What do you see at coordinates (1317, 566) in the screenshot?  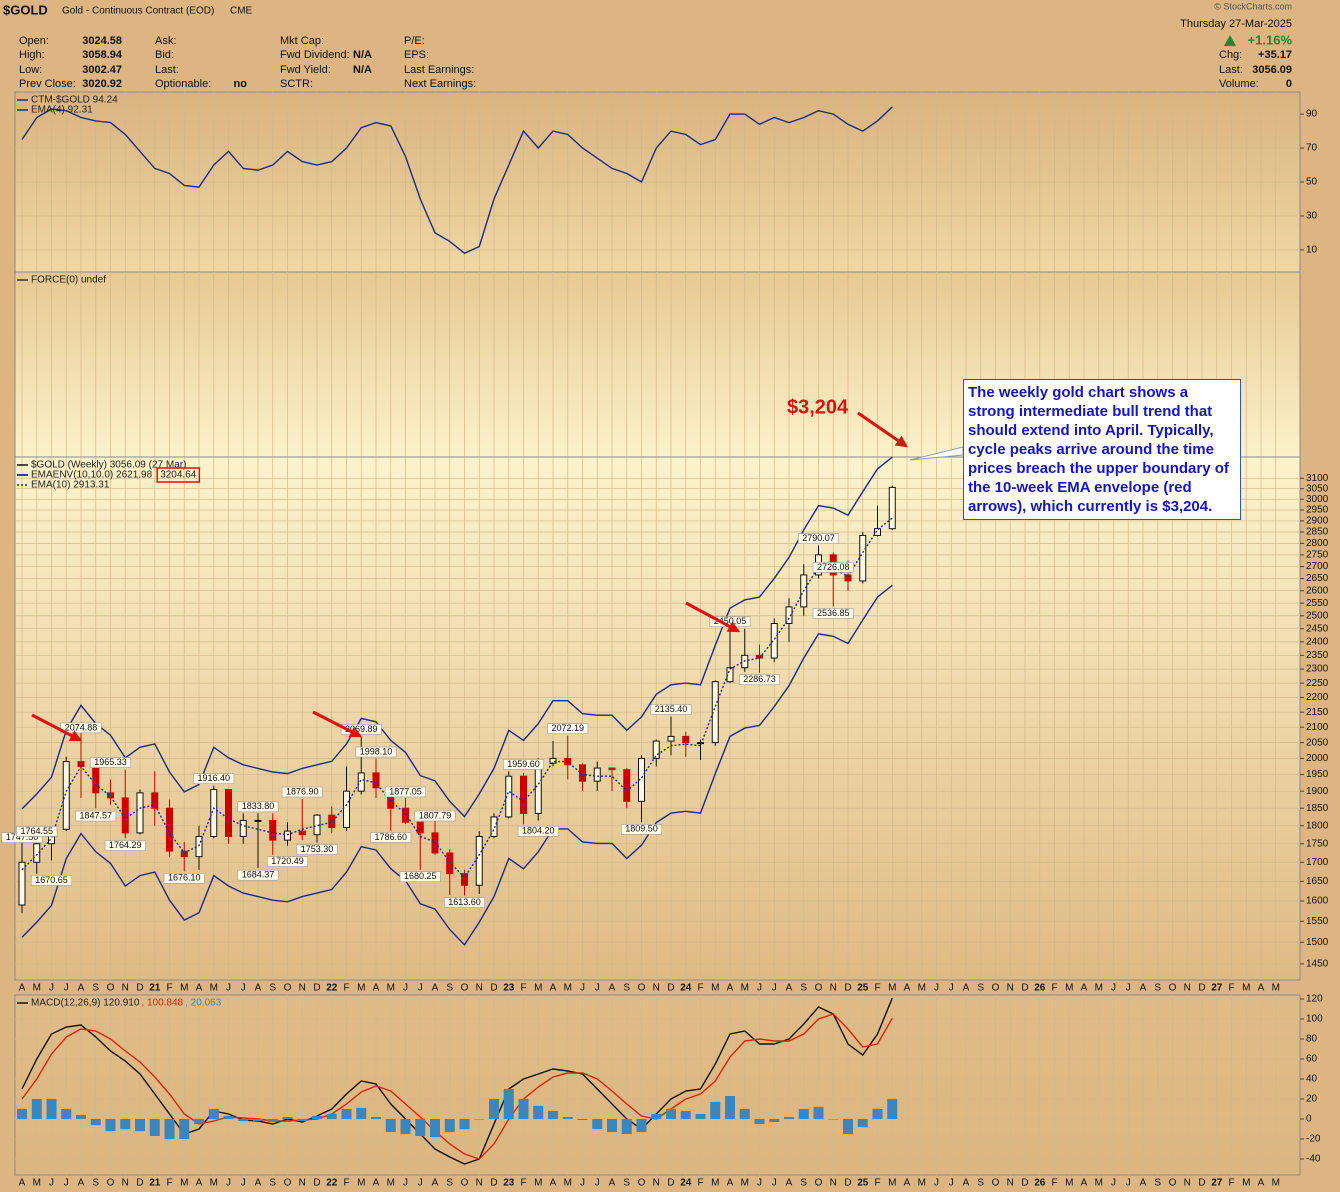 I see `y-tick-label: 2700` at bounding box center [1317, 566].